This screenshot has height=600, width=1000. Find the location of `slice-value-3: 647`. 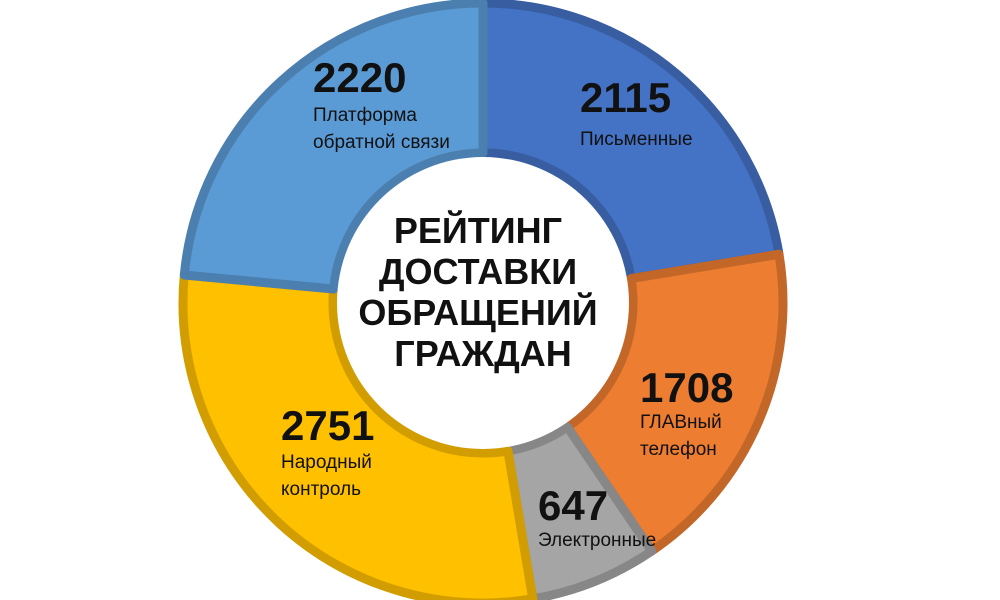

slice-value-3: 647 is located at coordinates (573, 505).